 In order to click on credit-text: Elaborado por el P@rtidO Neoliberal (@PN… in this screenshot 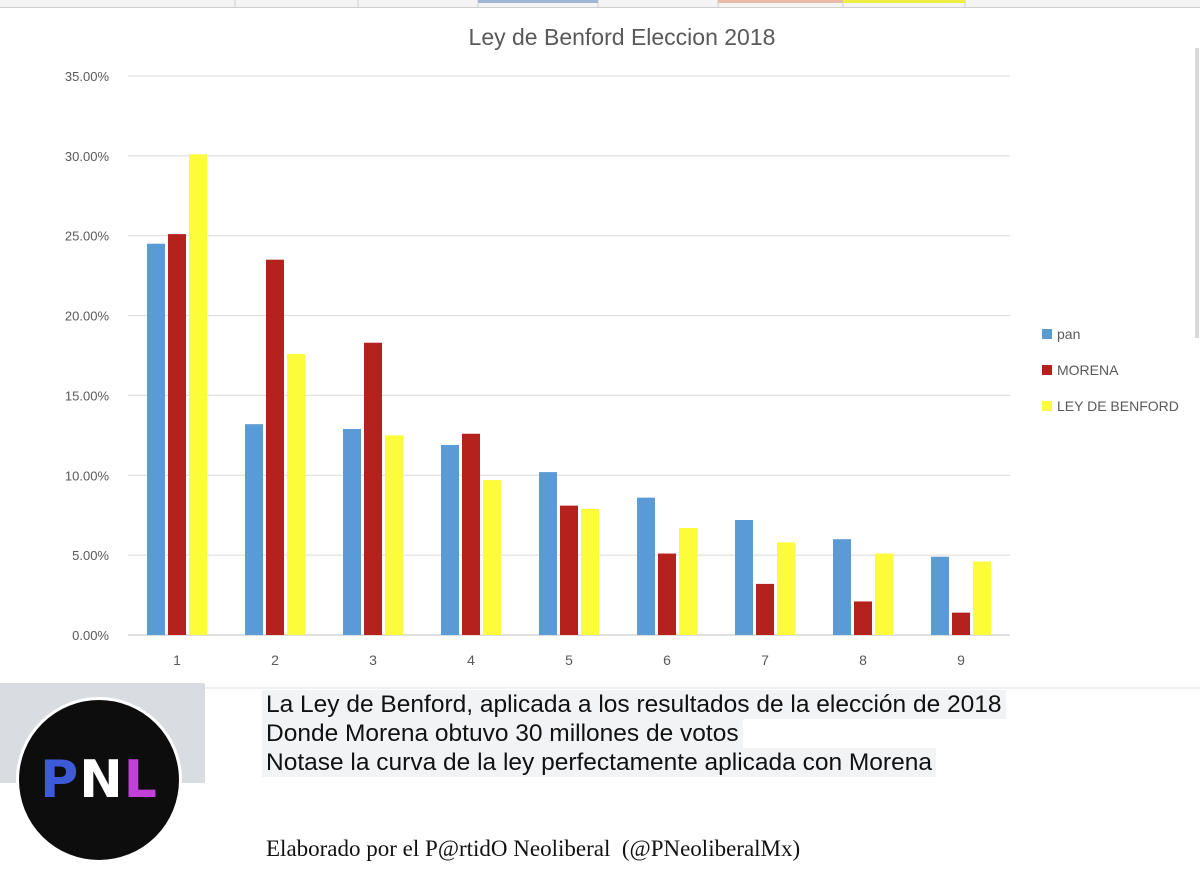, I will do `click(533, 848)`.